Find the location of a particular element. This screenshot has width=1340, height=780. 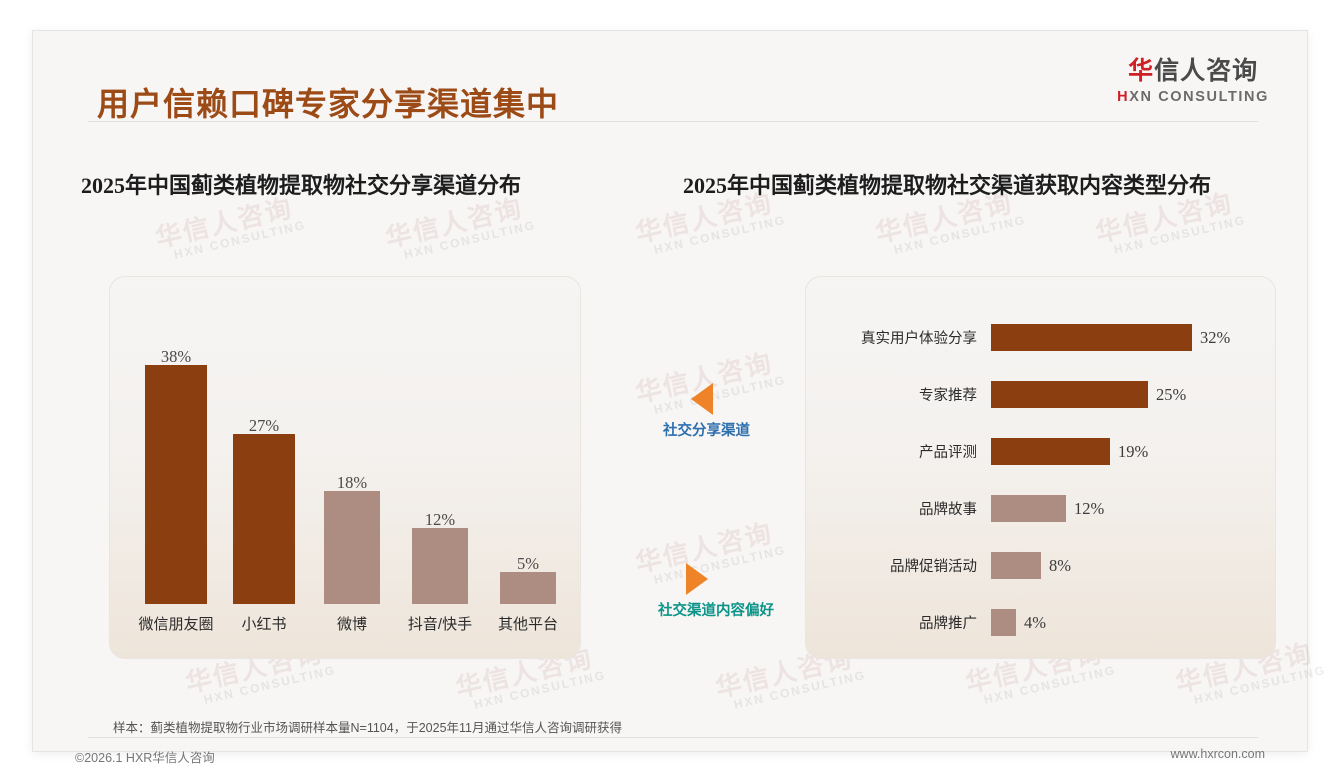

company-logo: 华信人咨询 HXN CONSULTING is located at coordinates (1193, 82).